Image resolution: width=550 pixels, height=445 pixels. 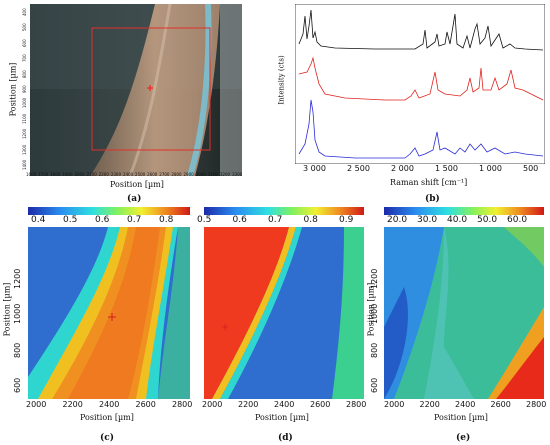 What do you see at coordinates (490, 168) in the screenshot?
I see `b-x-tick-label: 1 000` at bounding box center [490, 168].